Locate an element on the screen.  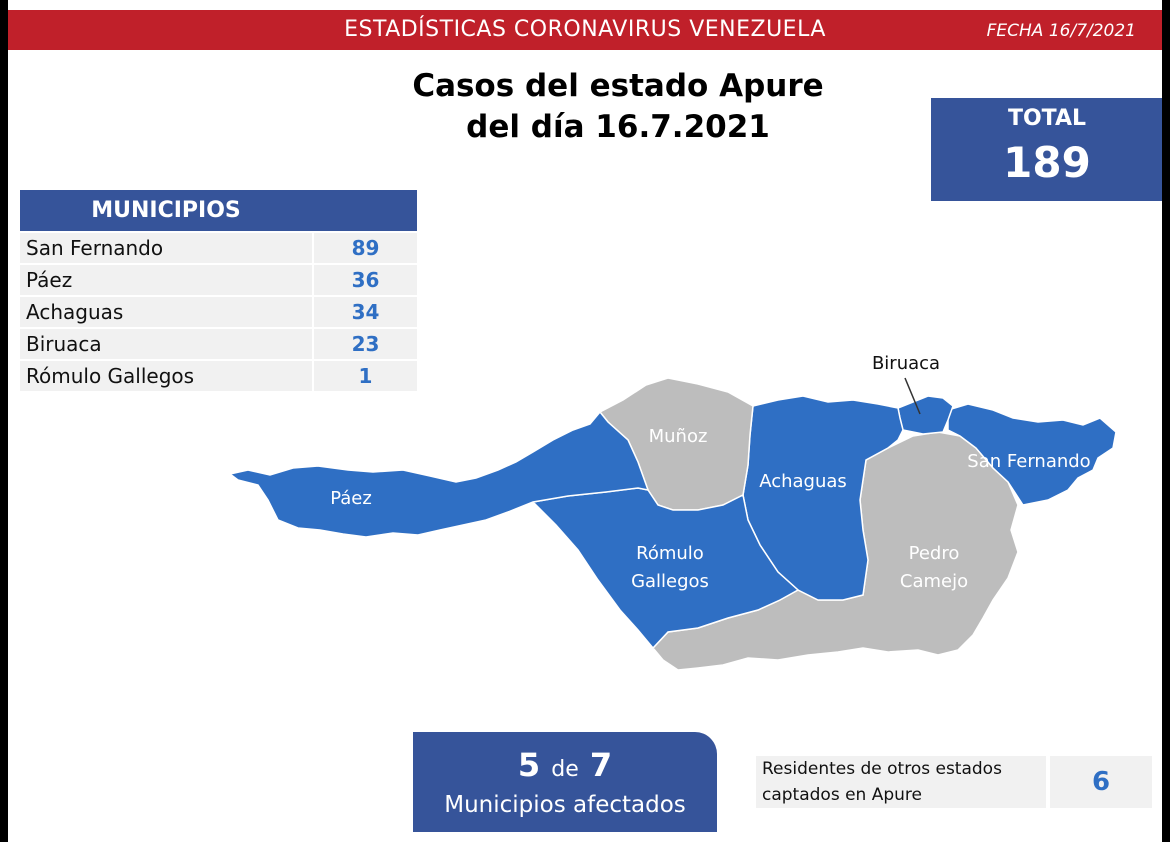
label-paez: Páez is located at coordinates (351, 498).